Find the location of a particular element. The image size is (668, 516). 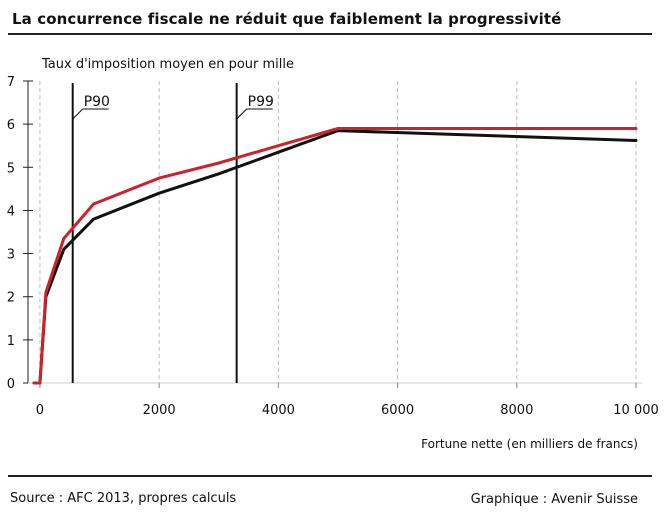

y-tick-label: 0 is located at coordinates (11, 384).